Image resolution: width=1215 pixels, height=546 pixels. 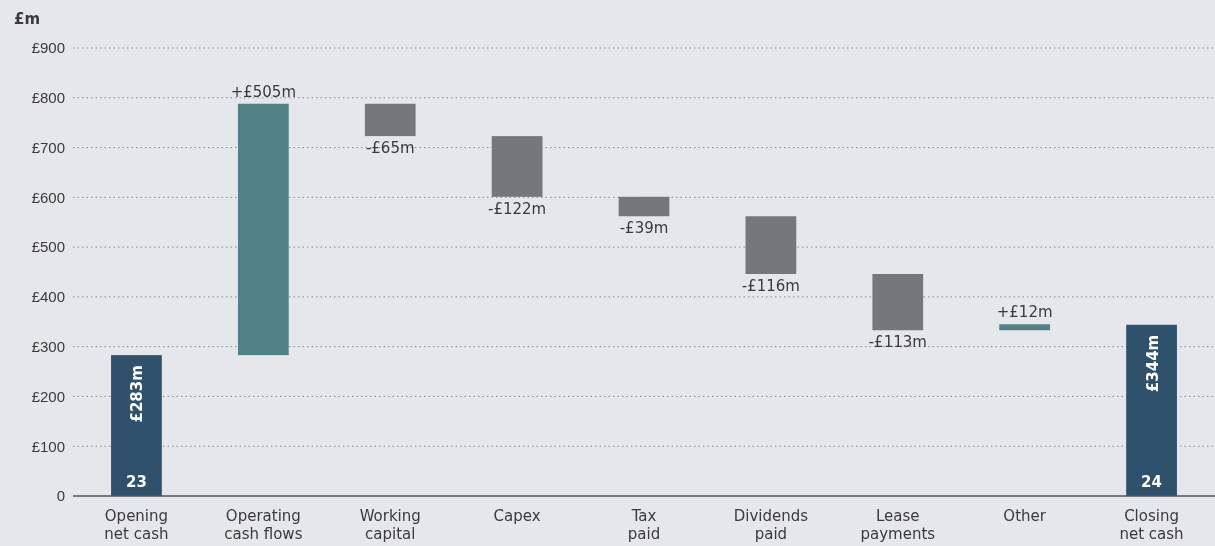 I want to click on y-tick-label: 0, so click(x=60, y=496).